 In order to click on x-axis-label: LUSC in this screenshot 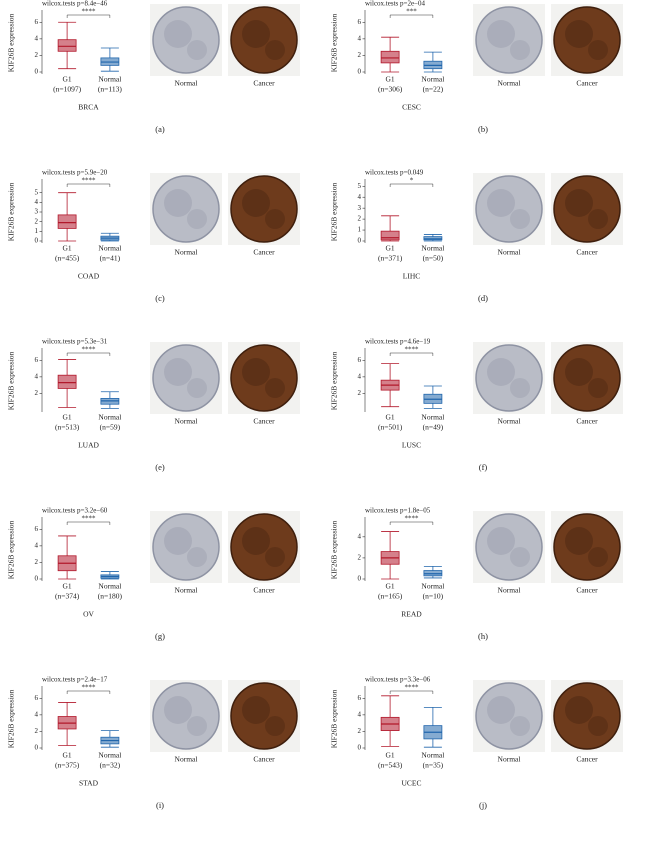, I will do `click(411, 445)`.